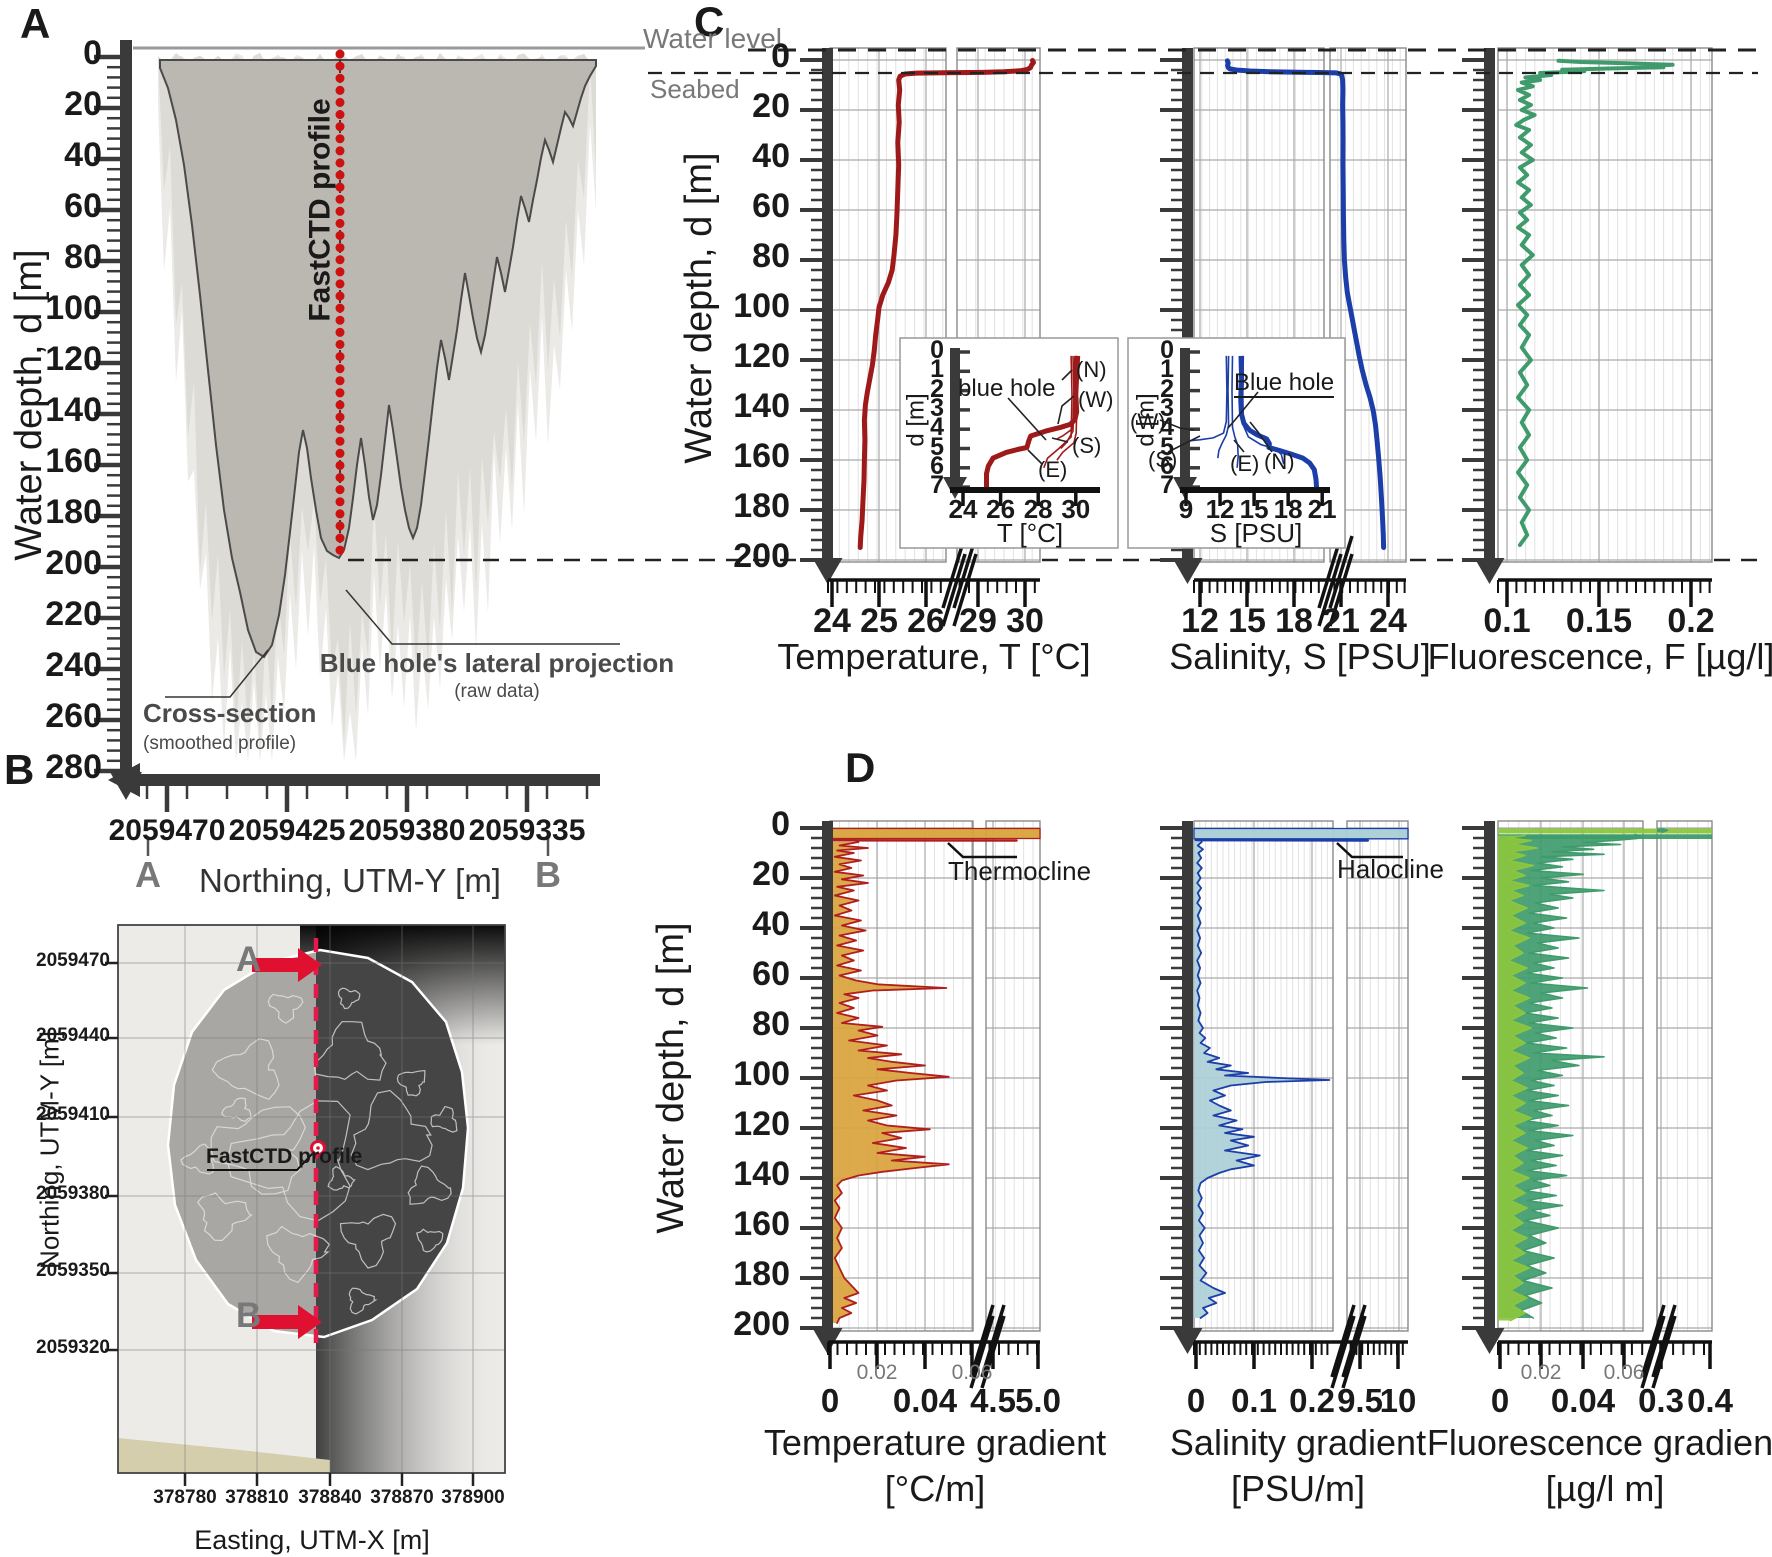  I want to click on tick-label: 0.02, so click(877, 1372).